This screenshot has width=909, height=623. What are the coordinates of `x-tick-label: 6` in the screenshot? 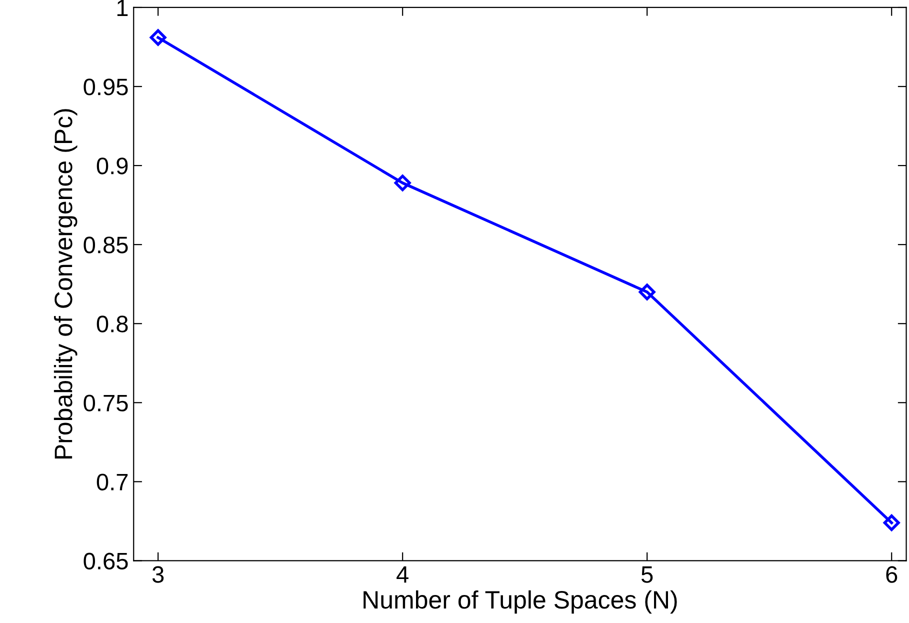 It's located at (892, 574).